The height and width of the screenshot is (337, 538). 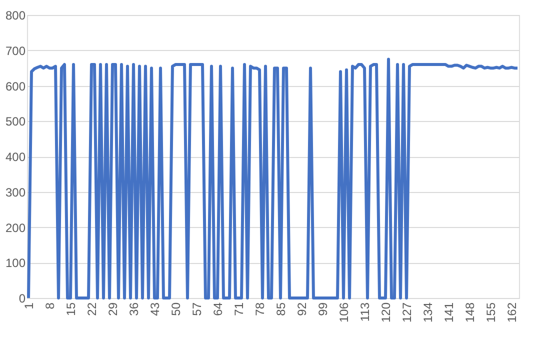 I want to click on x-tick-label: 106, so click(x=344, y=312).